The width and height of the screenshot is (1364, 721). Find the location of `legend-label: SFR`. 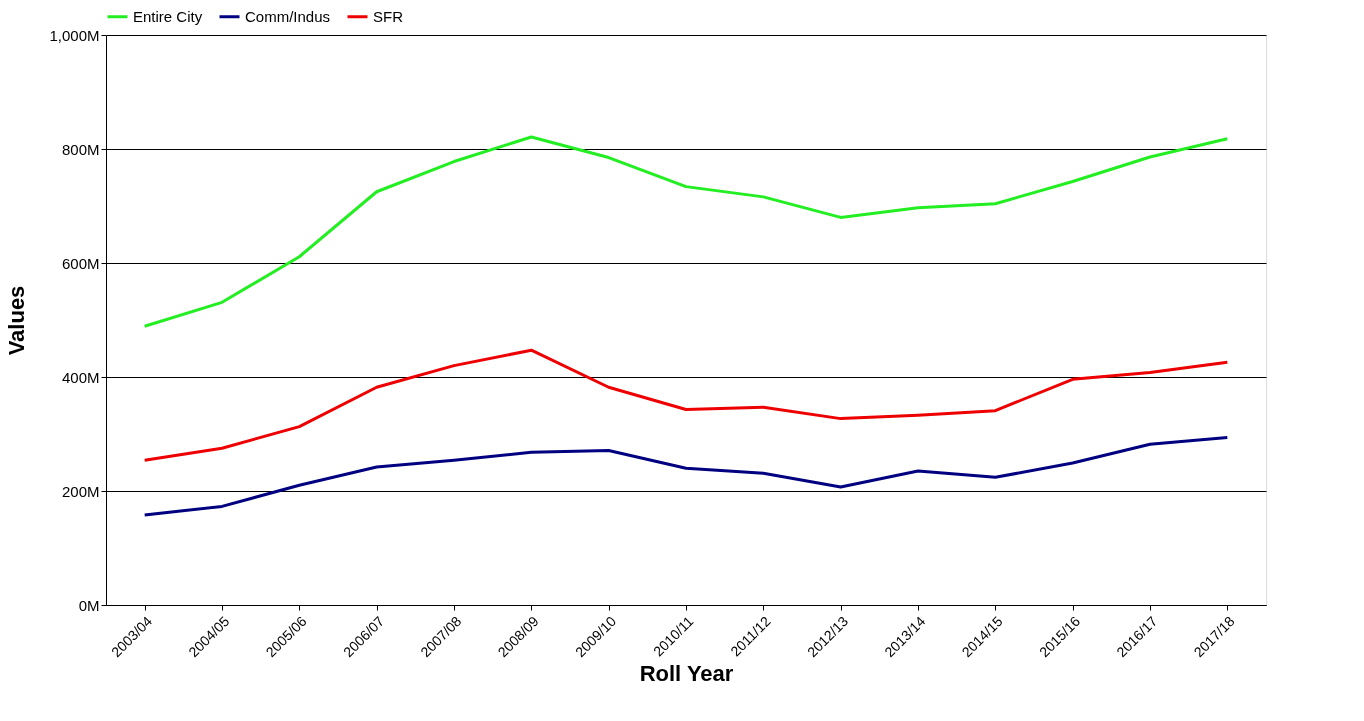

legend-label: SFR is located at coordinates (388, 16).